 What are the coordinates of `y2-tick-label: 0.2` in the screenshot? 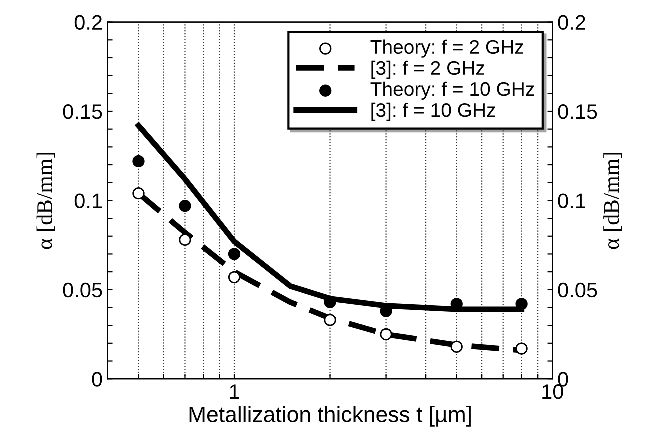 It's located at (572, 22).